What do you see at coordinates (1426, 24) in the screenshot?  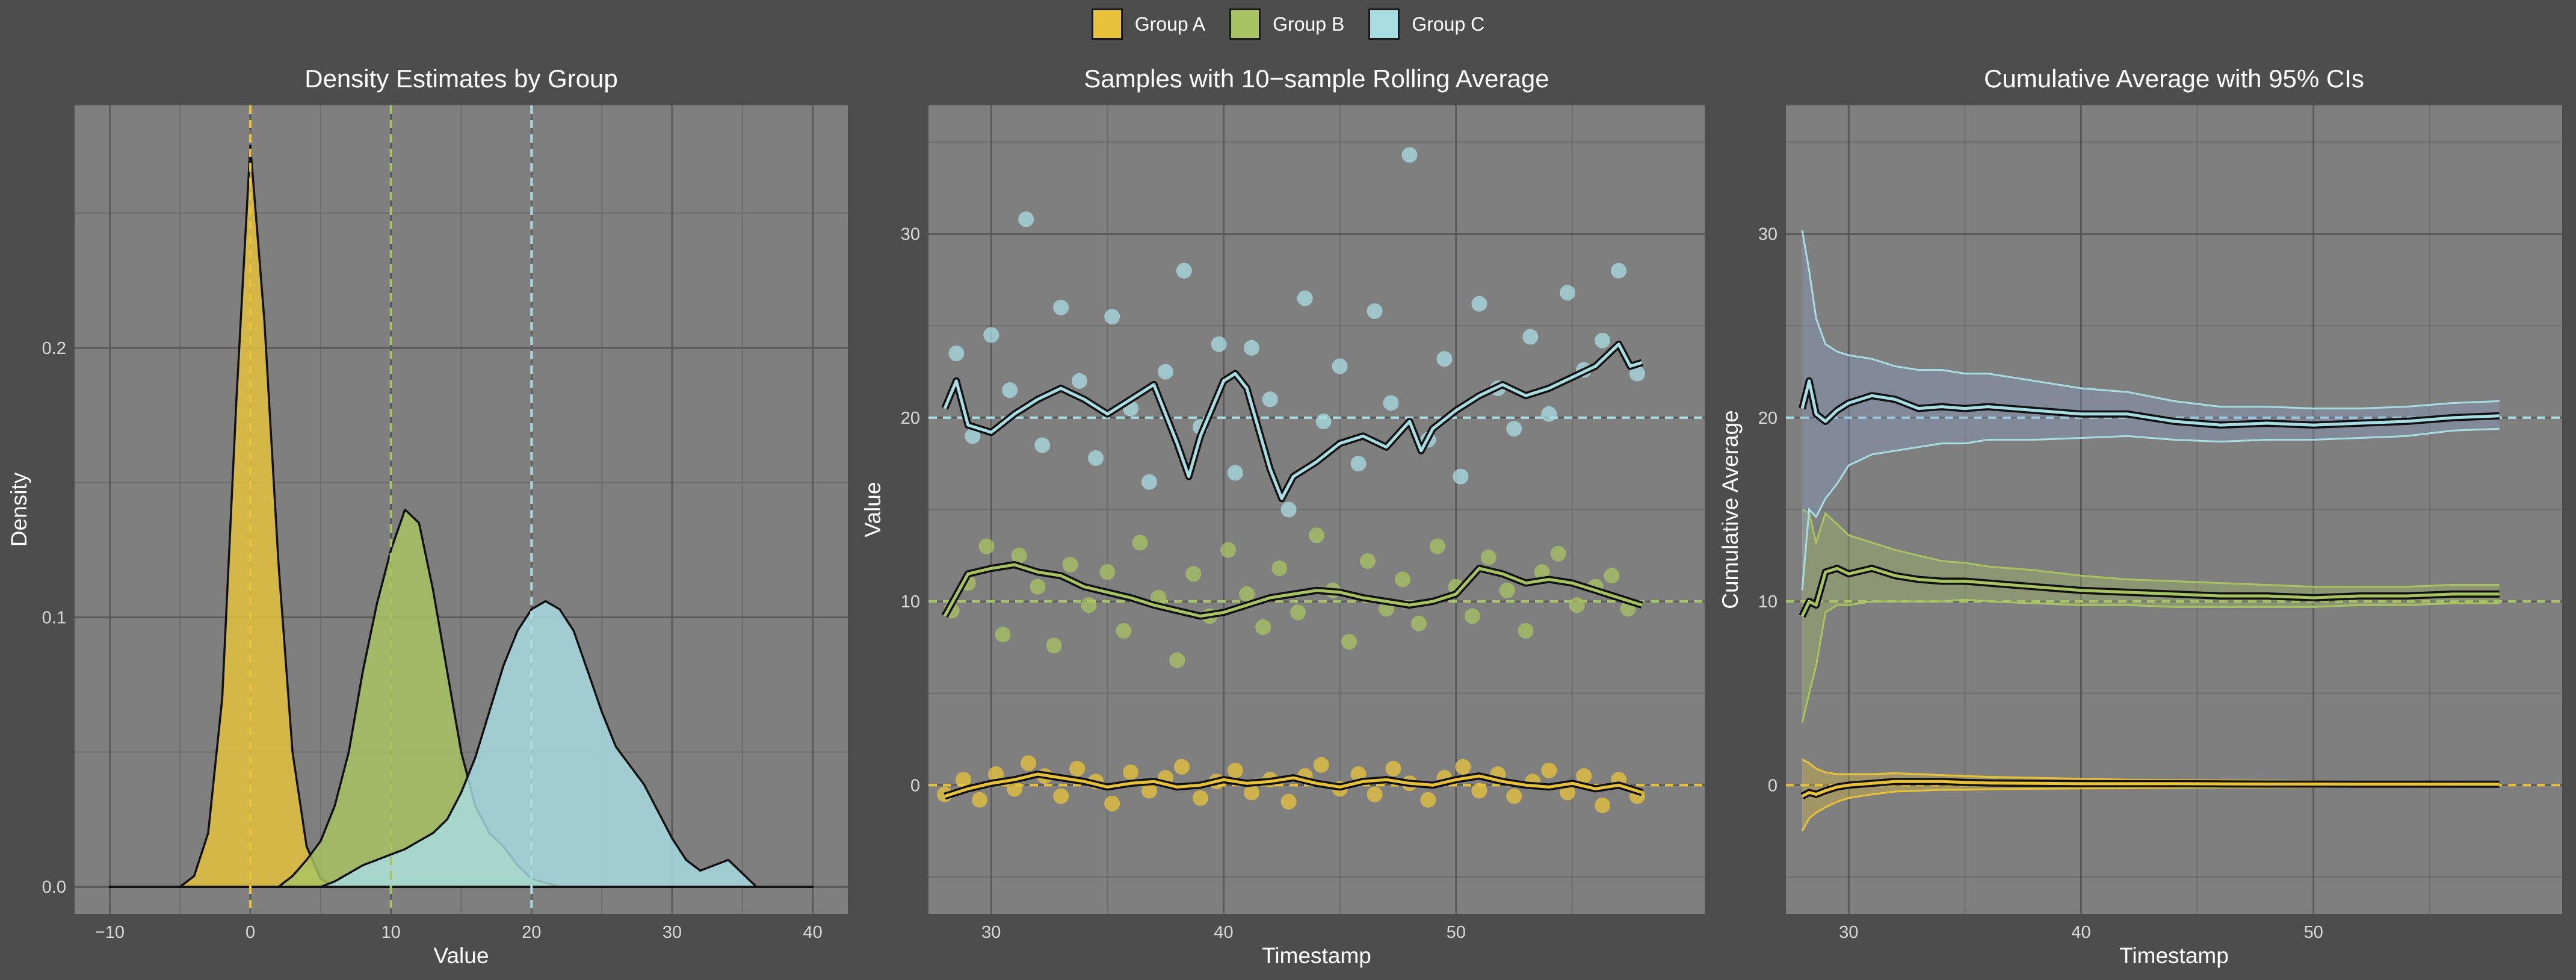 I see `legend-item-group-c: Group C` at bounding box center [1426, 24].